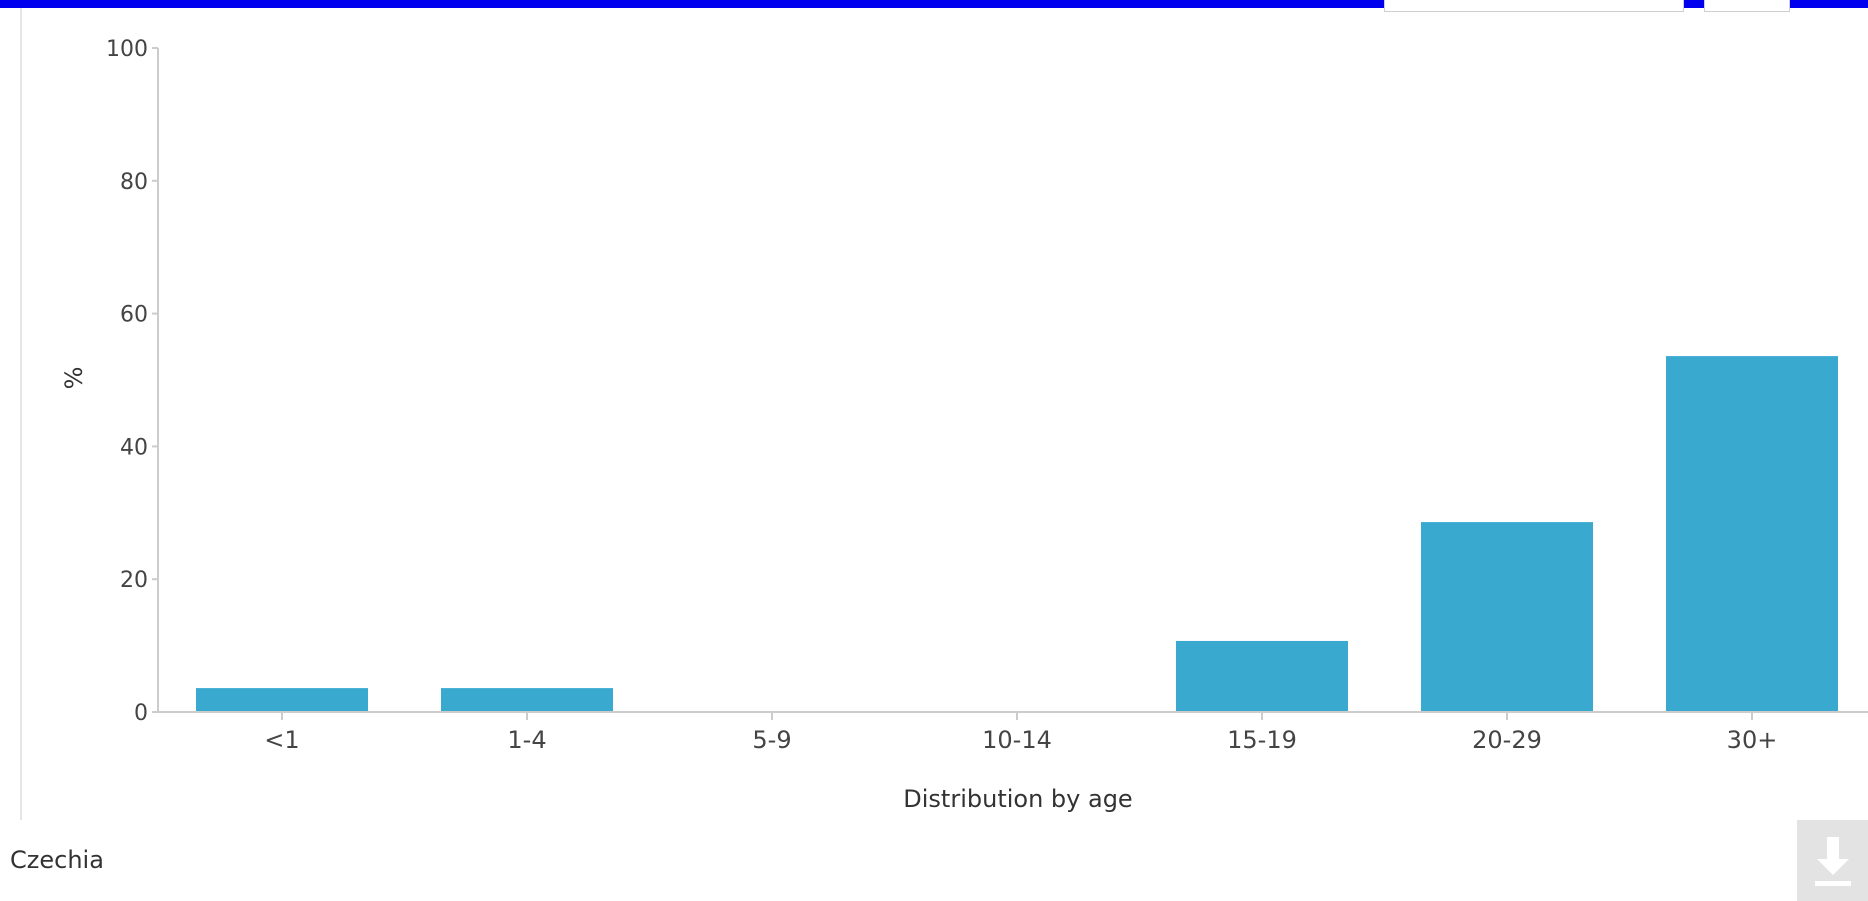 This screenshot has height=901, width=1868. Describe the element at coordinates (1017, 799) in the screenshot. I see `x-axis-label: Distribution by age` at that location.